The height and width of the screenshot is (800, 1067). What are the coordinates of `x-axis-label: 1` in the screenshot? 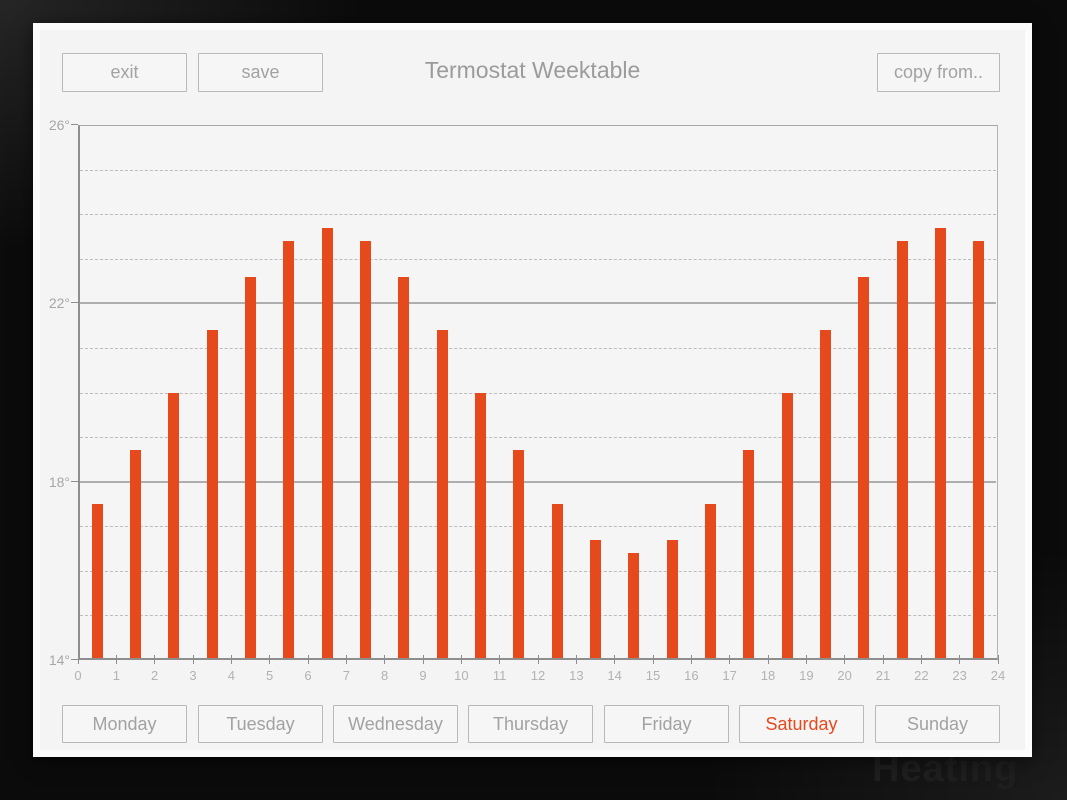 It's located at (116, 675).